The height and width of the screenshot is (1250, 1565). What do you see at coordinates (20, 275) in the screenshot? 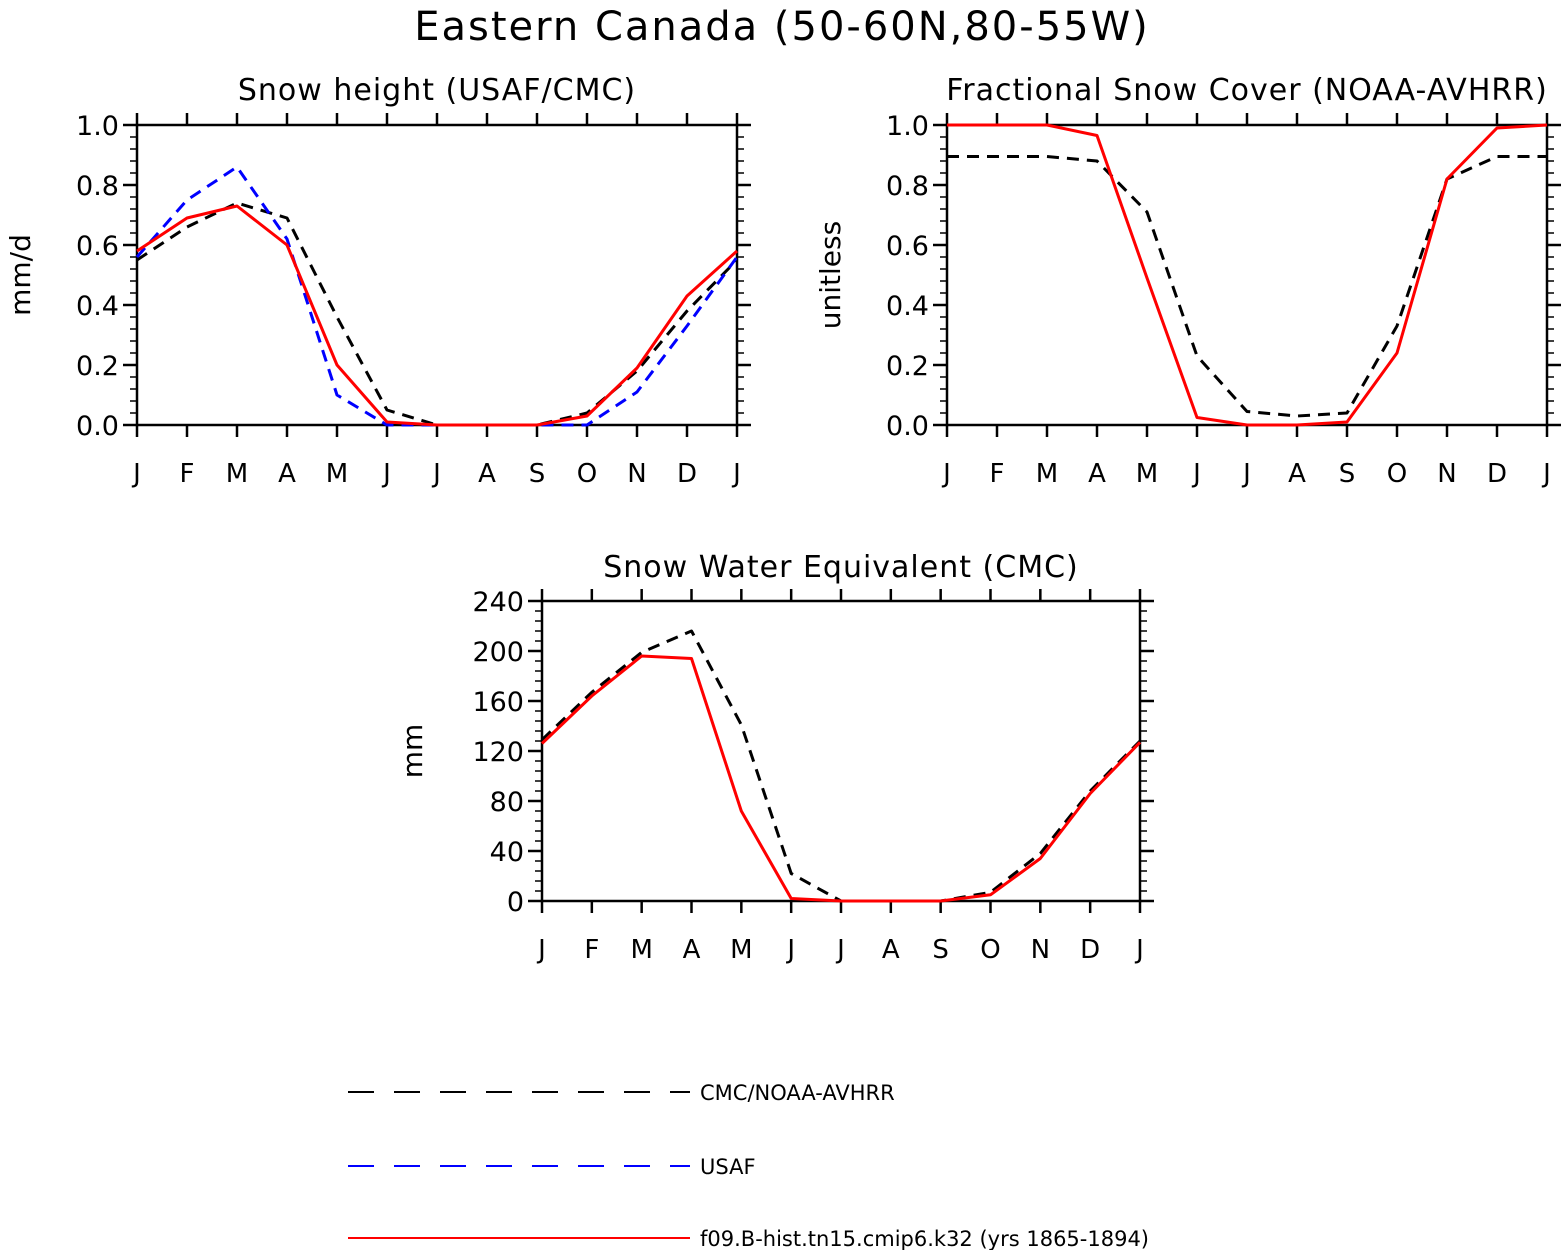
I see `y-axis-label: mm/d` at bounding box center [20, 275].